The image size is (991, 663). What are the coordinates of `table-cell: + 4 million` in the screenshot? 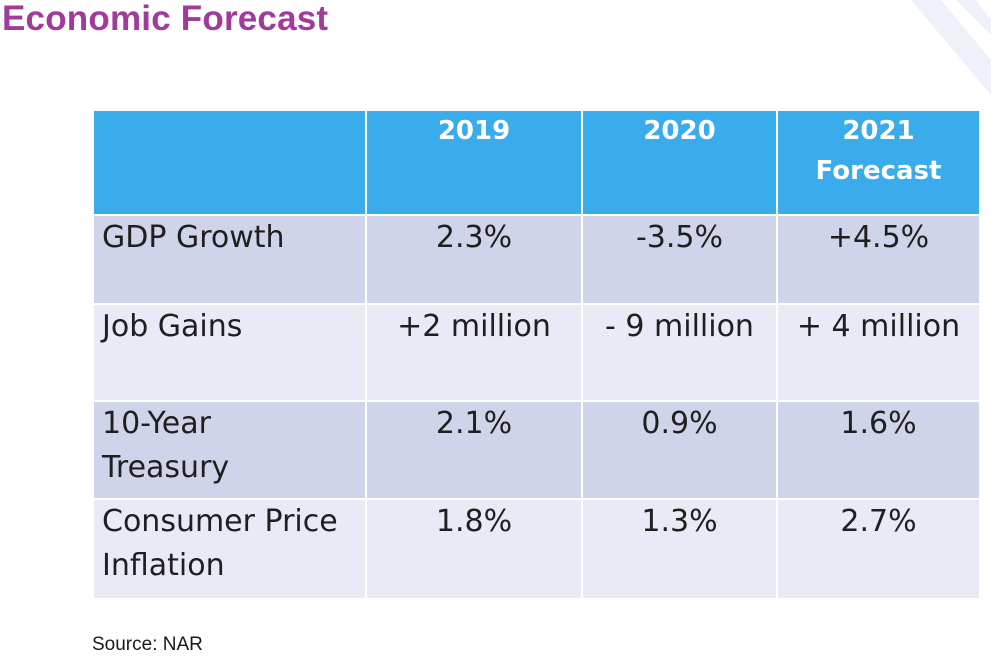 It's located at (878, 352).